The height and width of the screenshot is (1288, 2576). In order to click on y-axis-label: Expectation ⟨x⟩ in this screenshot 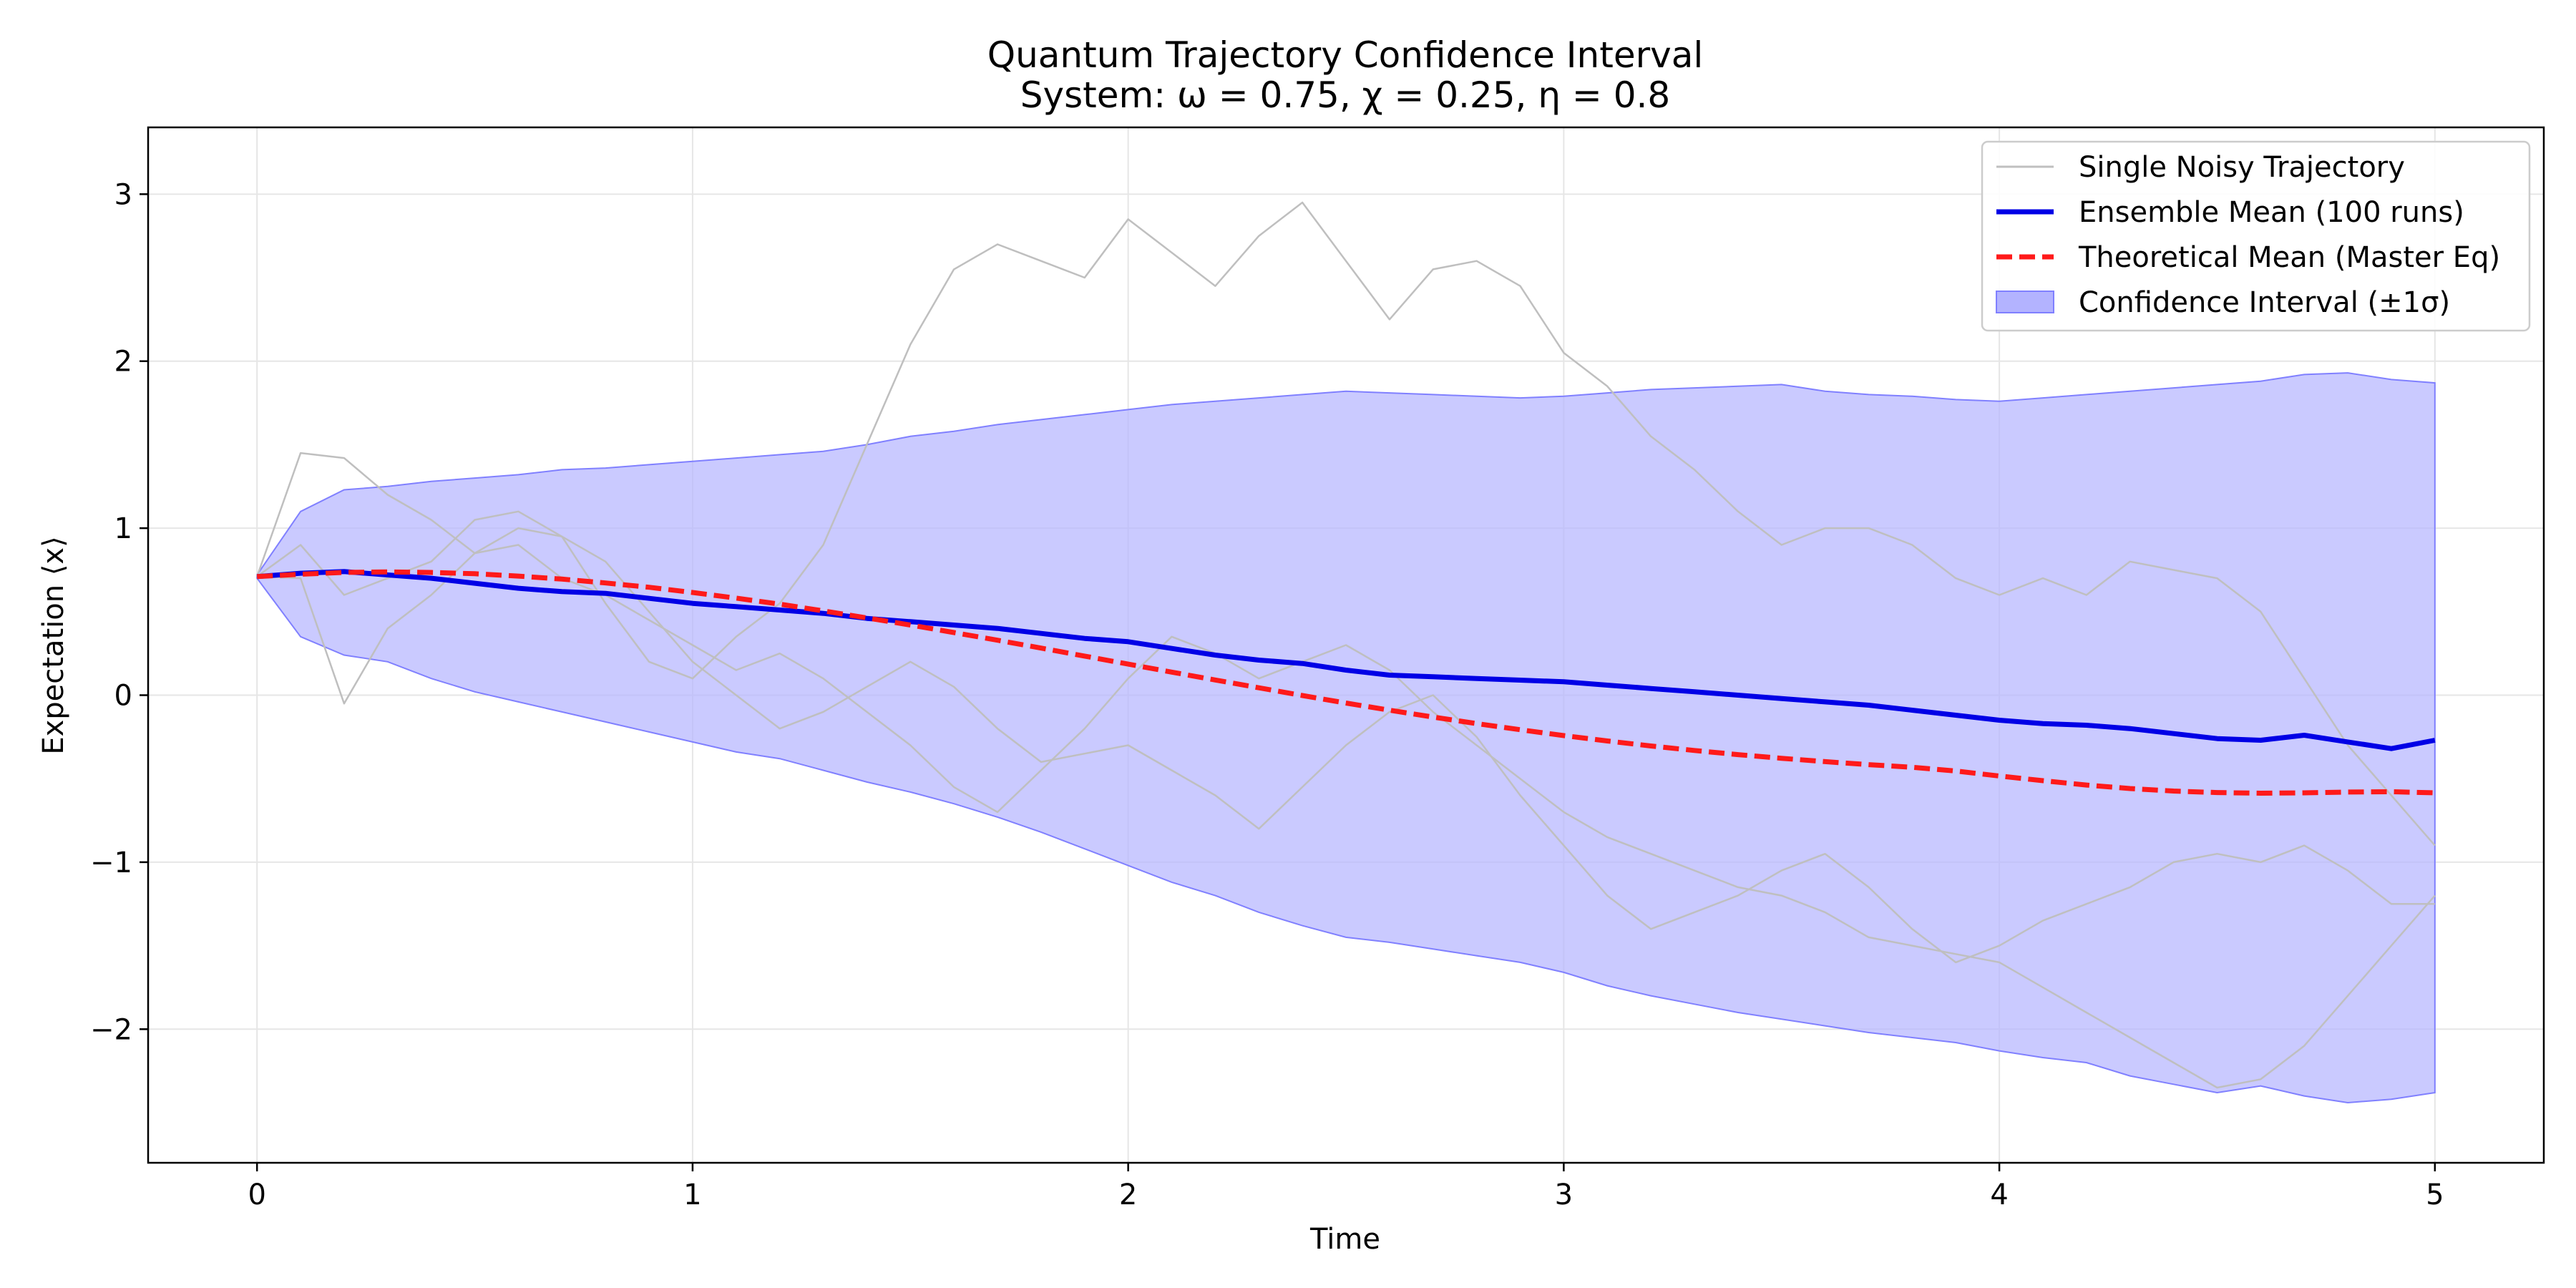, I will do `click(53, 645)`.